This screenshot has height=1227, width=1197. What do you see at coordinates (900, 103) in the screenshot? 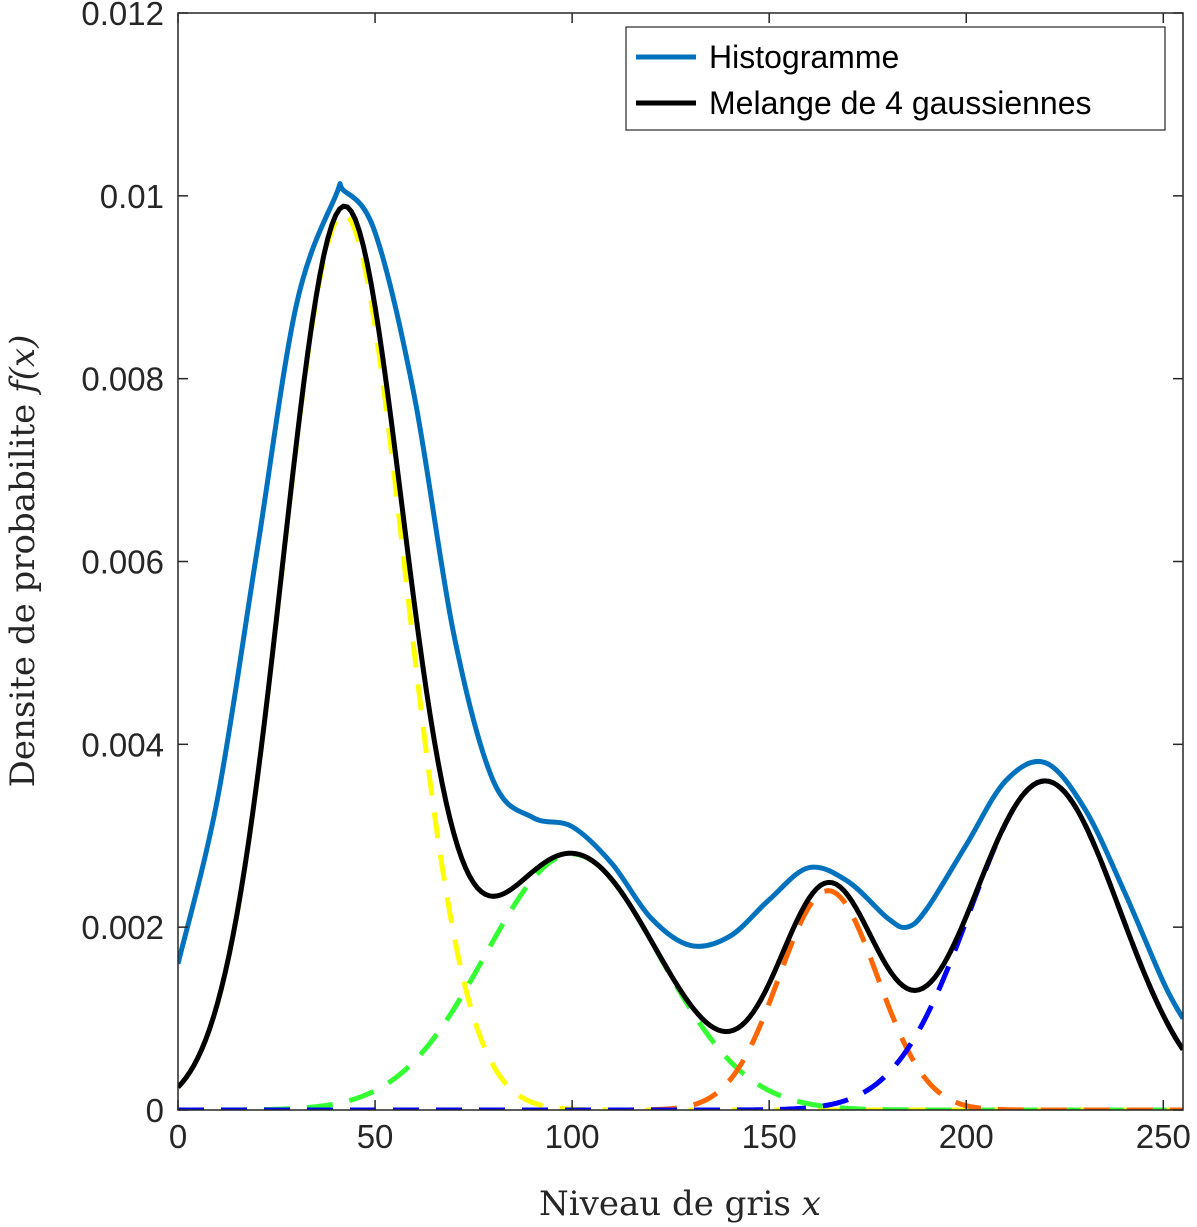
I see `legend-entry-melange: Melange de 4 gaussiennes` at bounding box center [900, 103].